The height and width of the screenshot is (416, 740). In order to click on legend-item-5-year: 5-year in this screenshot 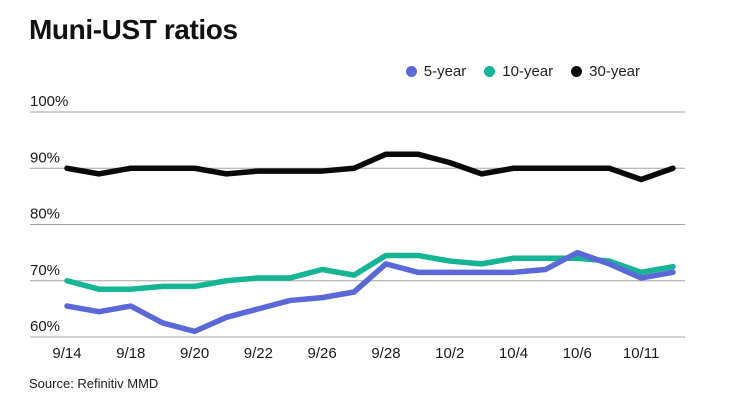, I will do `click(436, 71)`.